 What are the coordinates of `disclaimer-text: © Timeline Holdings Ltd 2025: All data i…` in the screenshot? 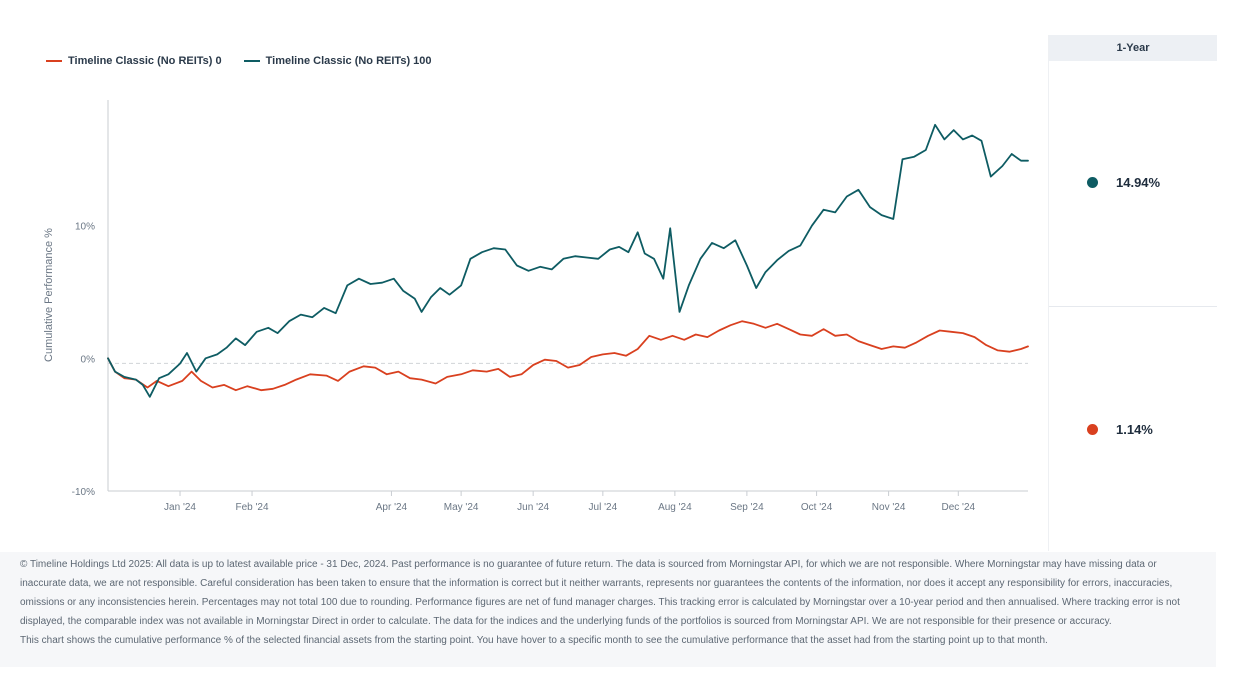 It's located at (600, 593).